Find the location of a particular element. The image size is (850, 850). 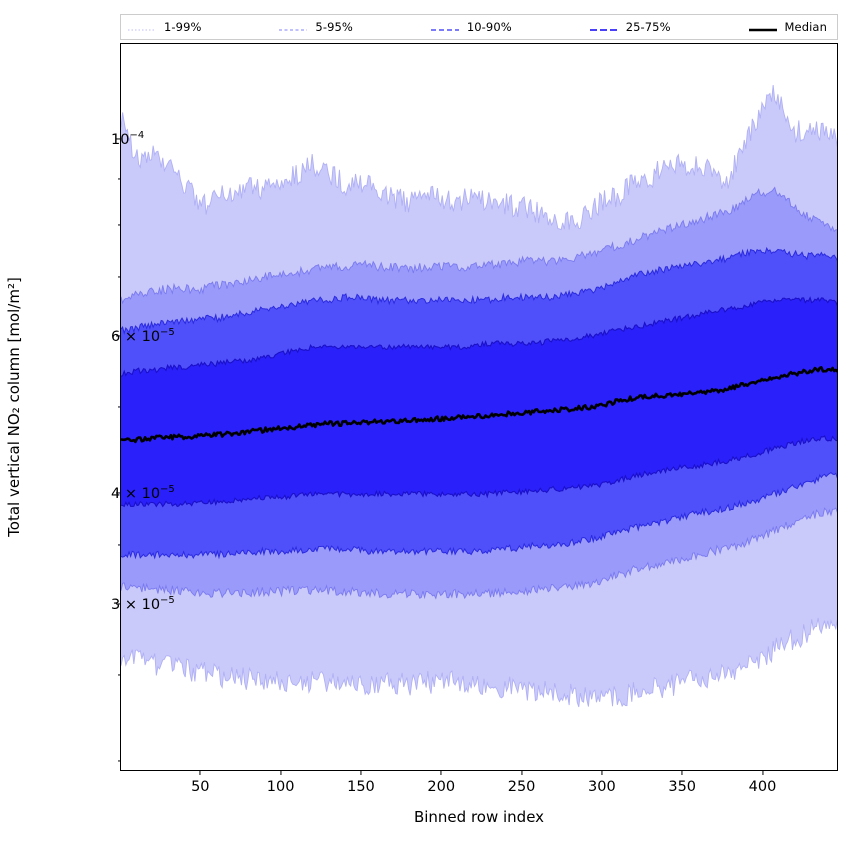

x-tick-label: 300 is located at coordinates (602, 787).